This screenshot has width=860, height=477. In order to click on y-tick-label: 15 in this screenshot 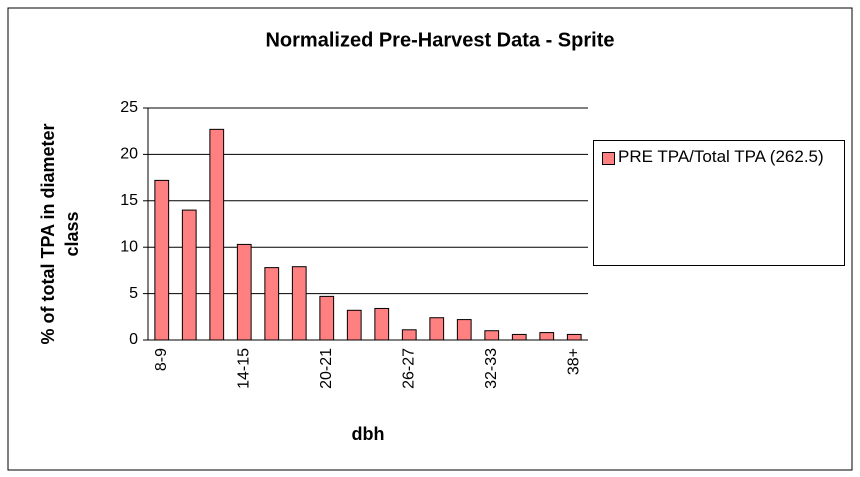, I will do `click(129, 200)`.